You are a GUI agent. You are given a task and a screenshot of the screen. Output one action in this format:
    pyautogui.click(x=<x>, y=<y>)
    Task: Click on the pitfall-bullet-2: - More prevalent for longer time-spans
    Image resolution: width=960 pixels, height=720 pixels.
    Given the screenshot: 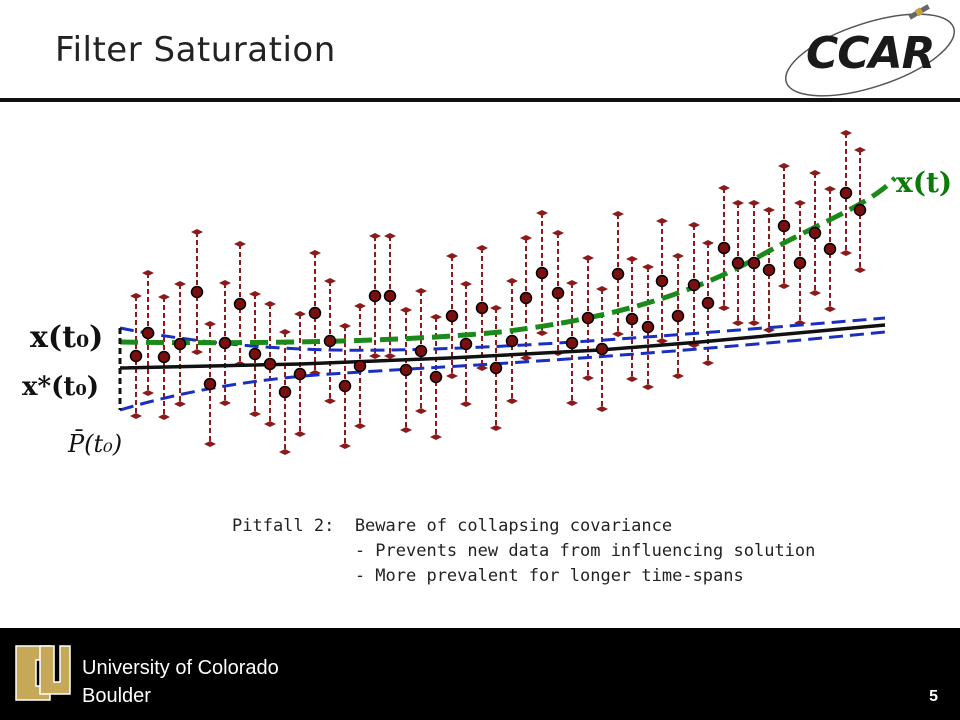 What is the action you would take?
    pyautogui.click(x=488, y=576)
    